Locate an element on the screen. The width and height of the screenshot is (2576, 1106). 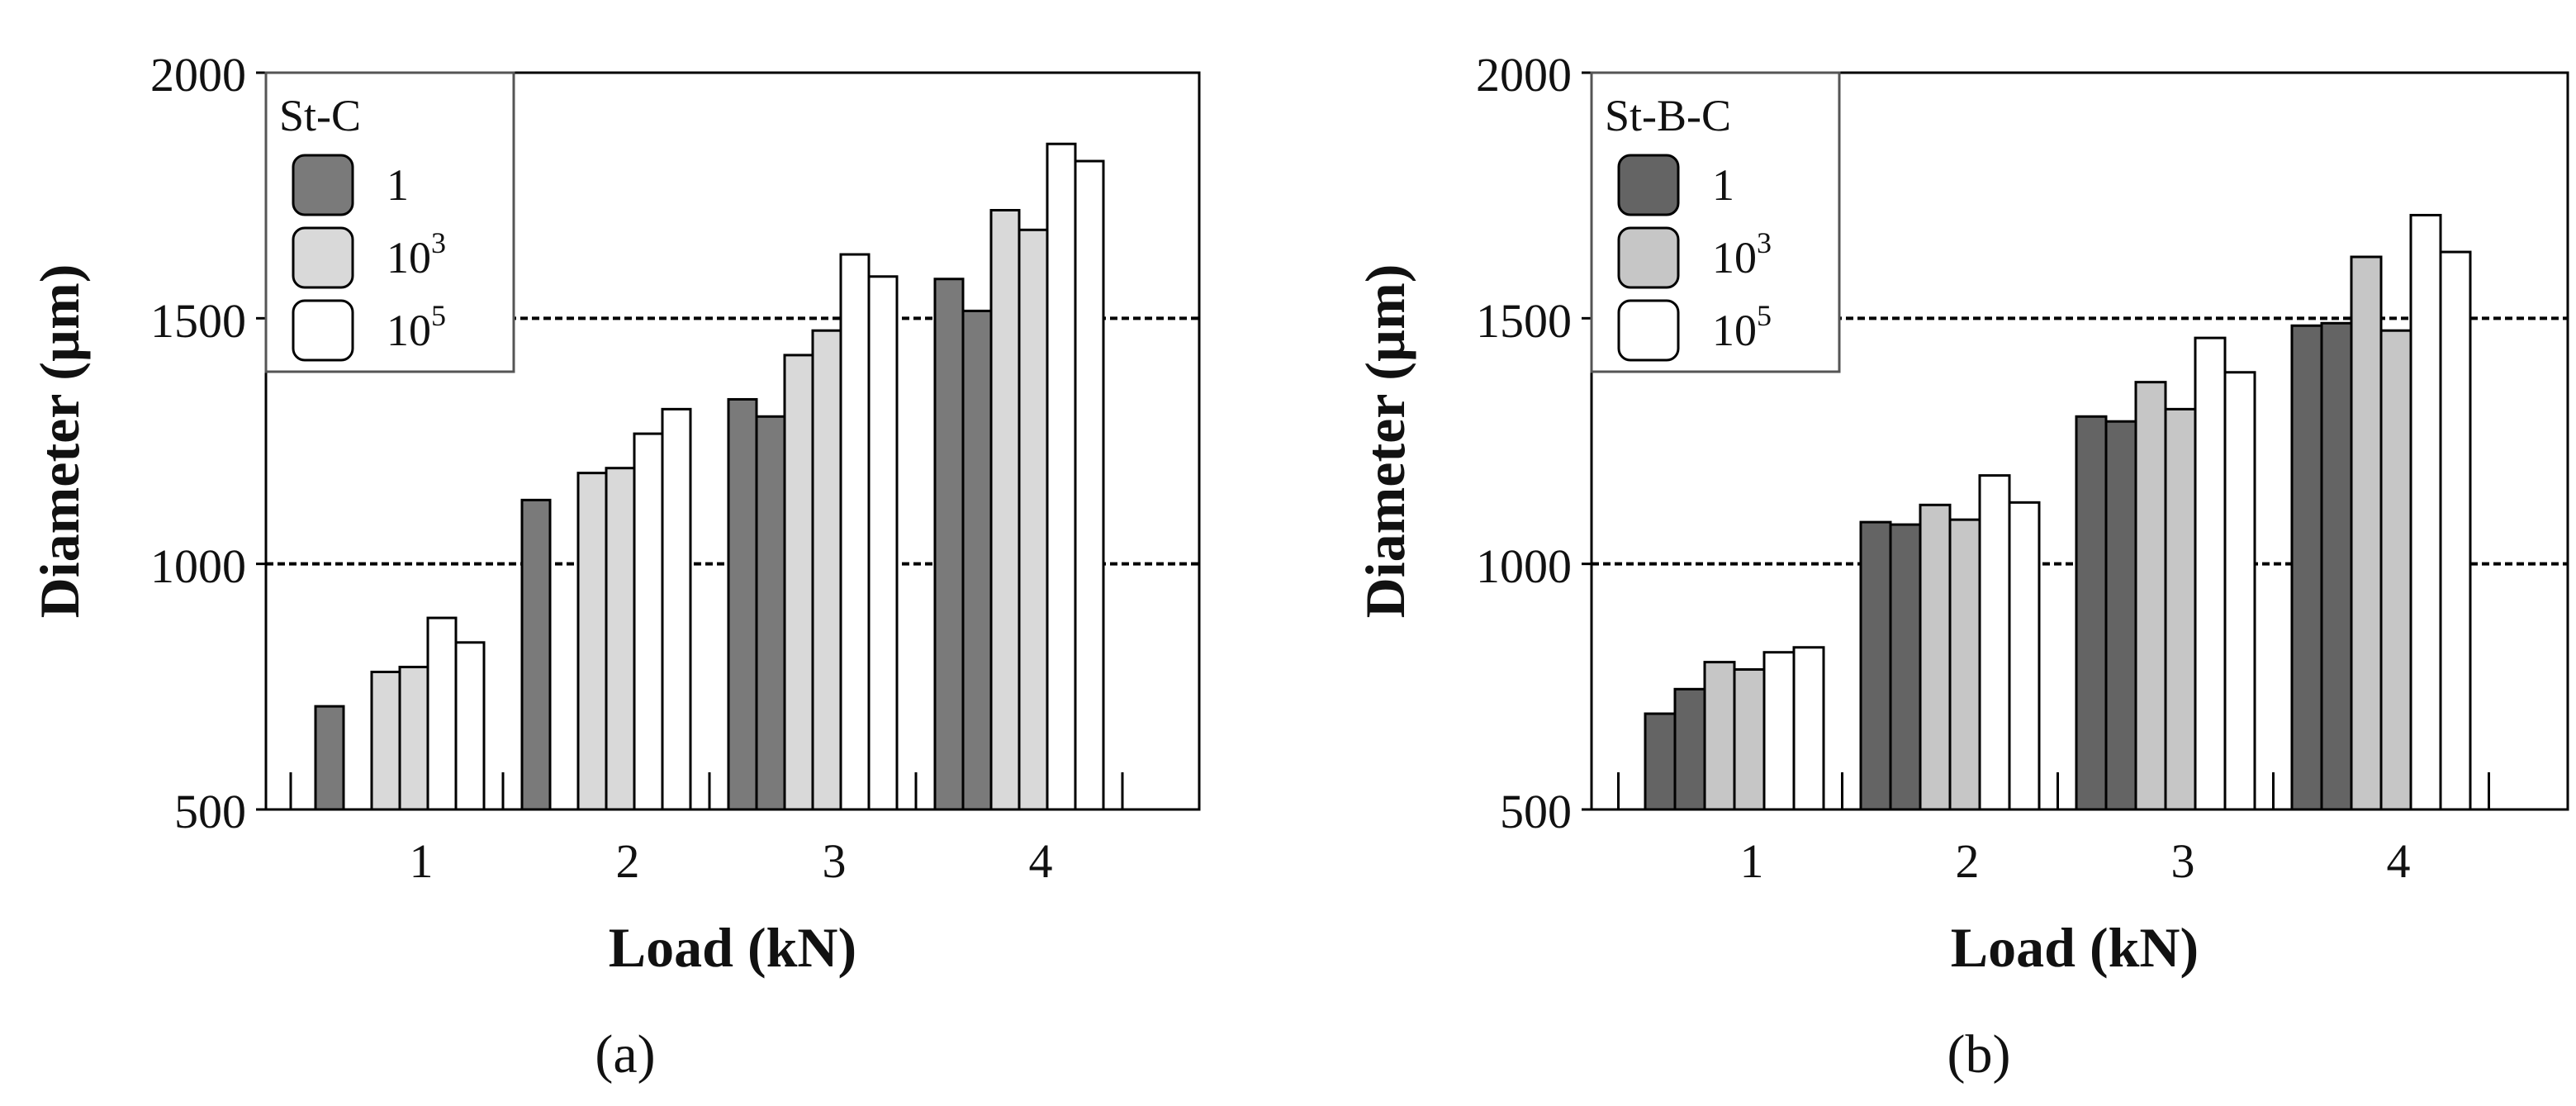
legend-title: St-C is located at coordinates (320, 115).